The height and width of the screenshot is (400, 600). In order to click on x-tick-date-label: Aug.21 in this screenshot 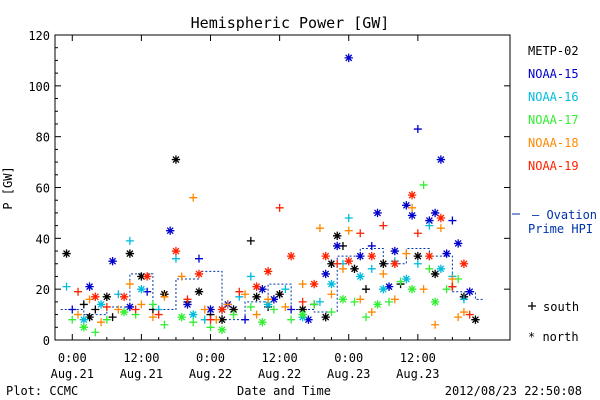, I will do `click(141, 374)`.